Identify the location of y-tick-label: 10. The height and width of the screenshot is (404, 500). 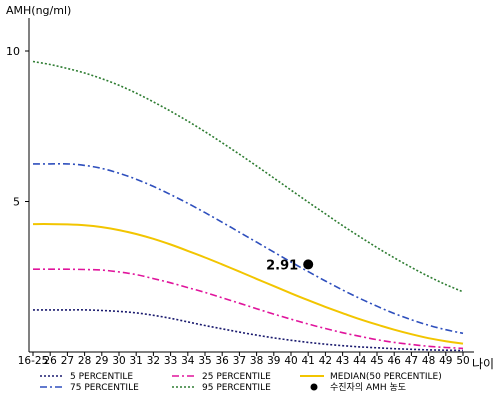
(13, 51).